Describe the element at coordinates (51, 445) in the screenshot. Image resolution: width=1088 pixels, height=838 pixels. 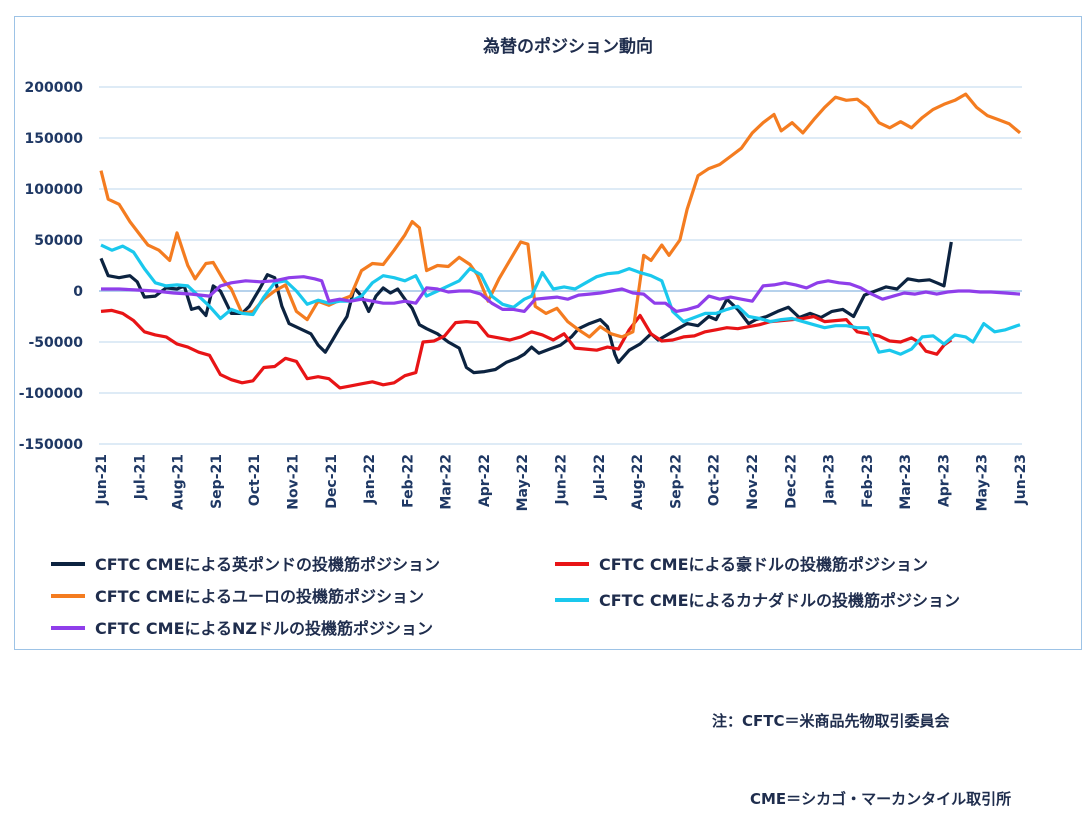
I see `y-tick-label: -150000` at that location.